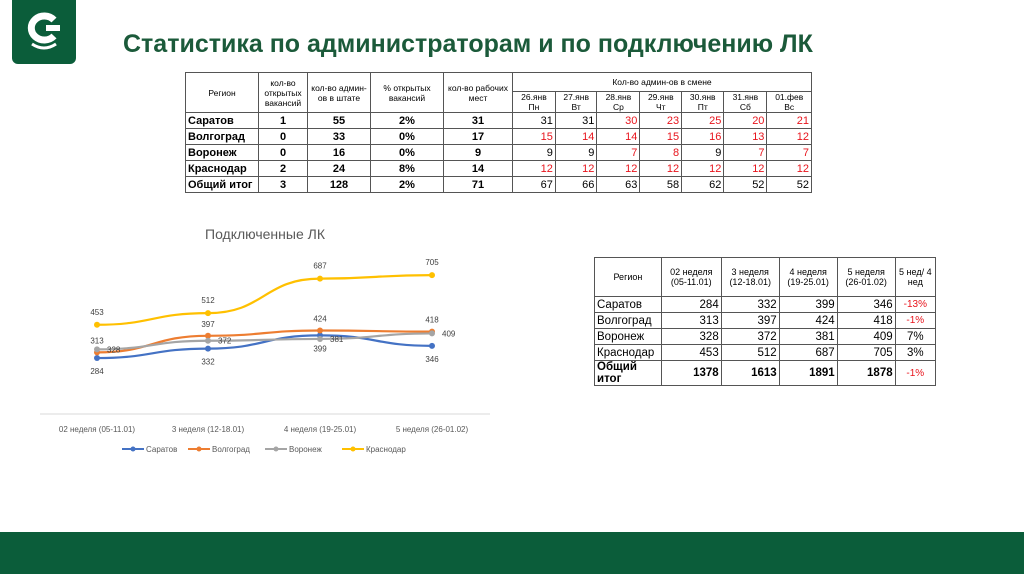  What do you see at coordinates (208, 362) in the screenshot?
I see `data-label: 332` at bounding box center [208, 362].